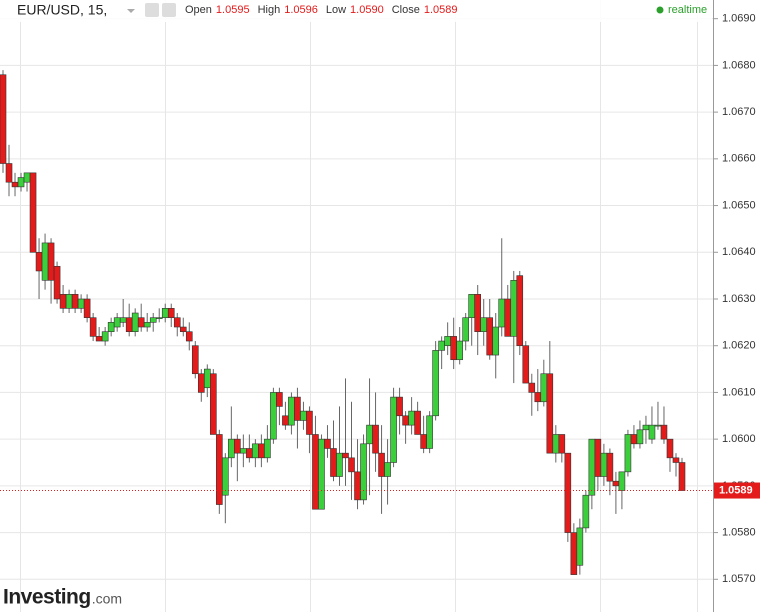 The image size is (761, 612). Describe the element at coordinates (739, 19) in the screenshot. I see `y-tick-label: 1.0690` at that location.